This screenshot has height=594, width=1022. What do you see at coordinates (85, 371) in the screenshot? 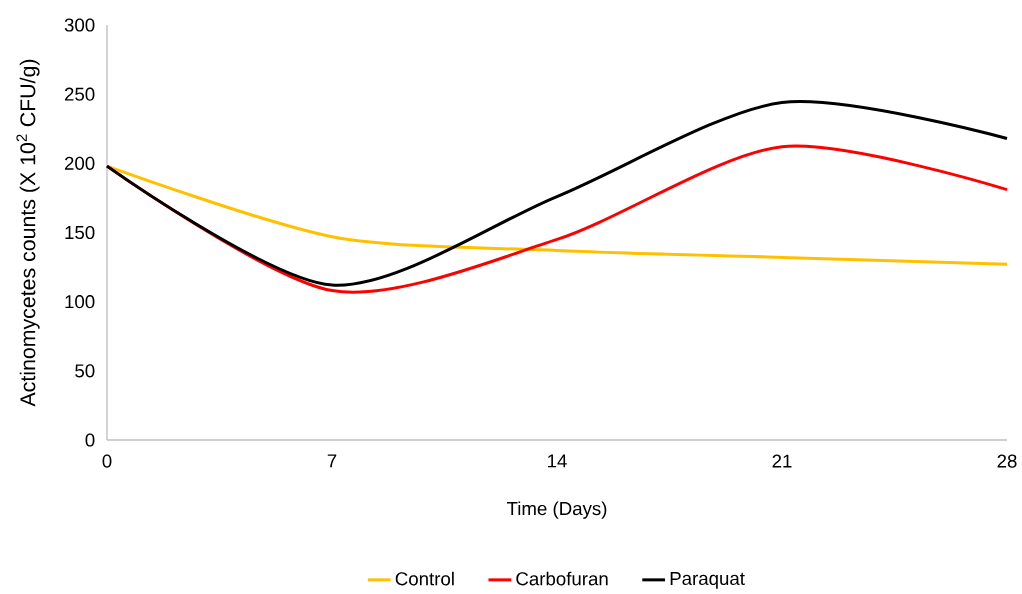
I see `y-tick-label: 50` at bounding box center [85, 371].